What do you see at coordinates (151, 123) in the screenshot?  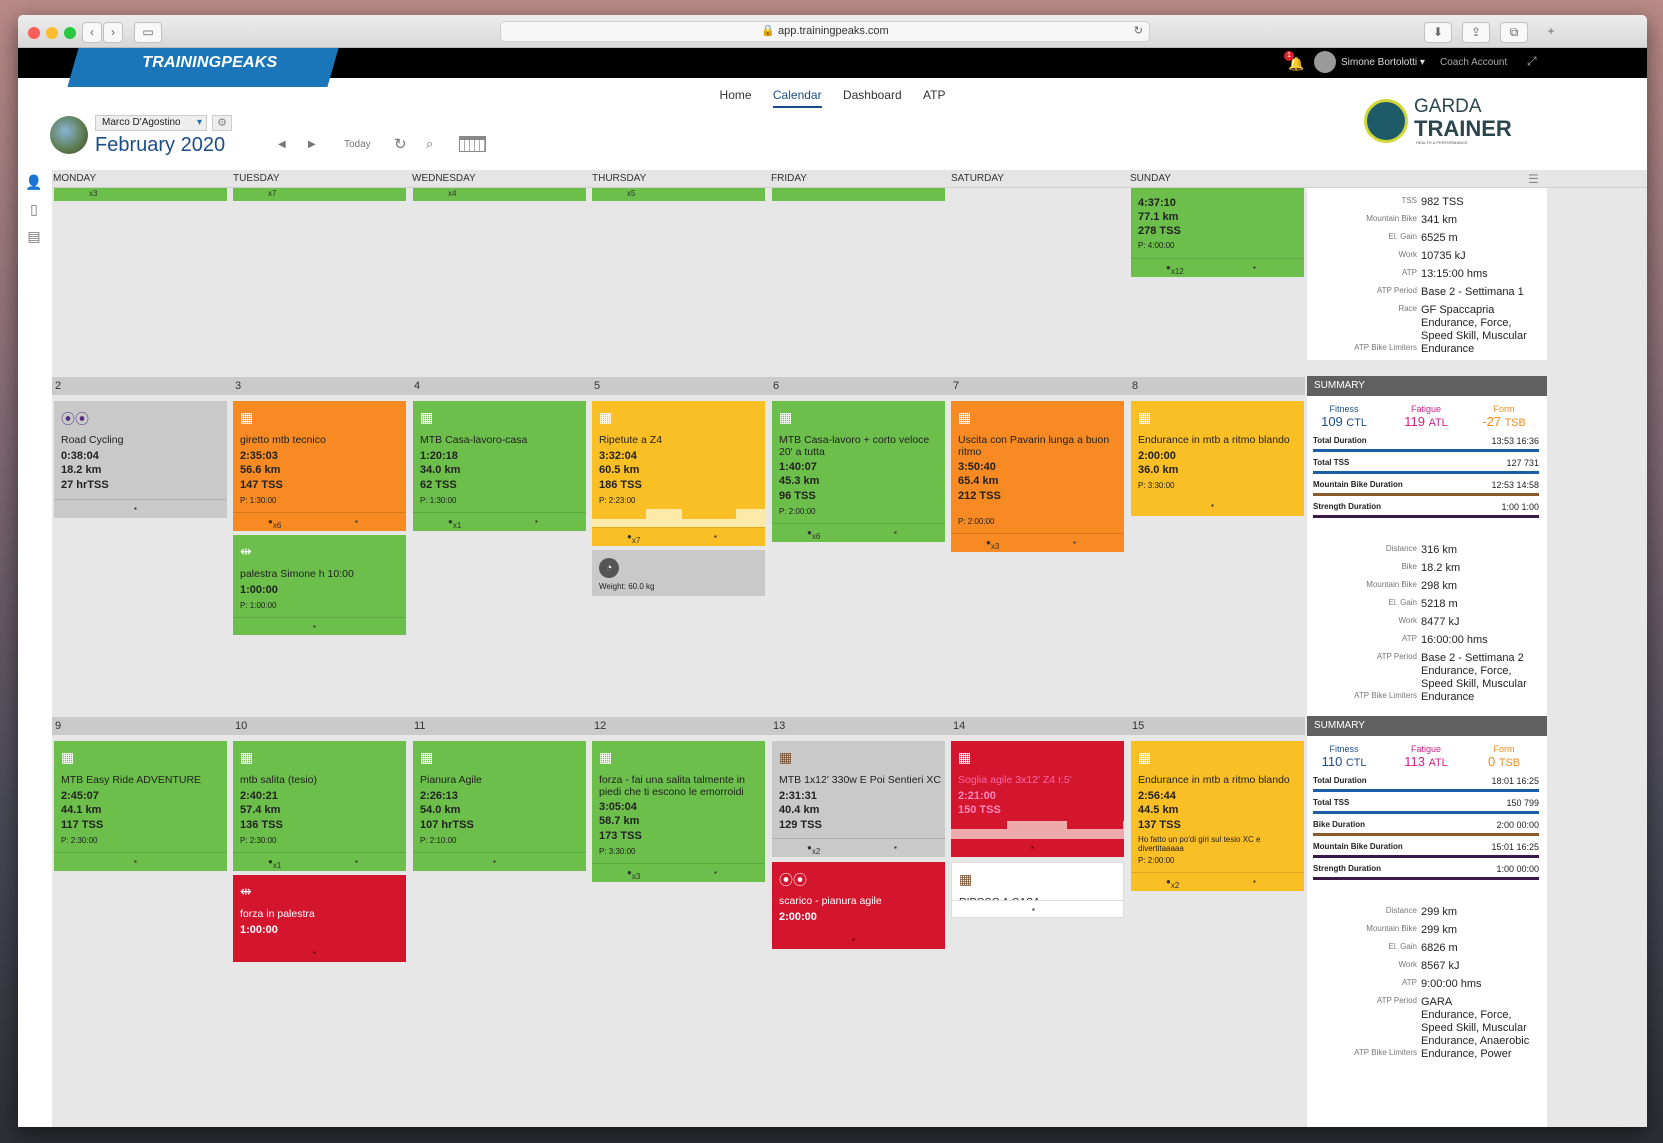 I see `athlete-select: Marco D'Agostino ▾` at bounding box center [151, 123].